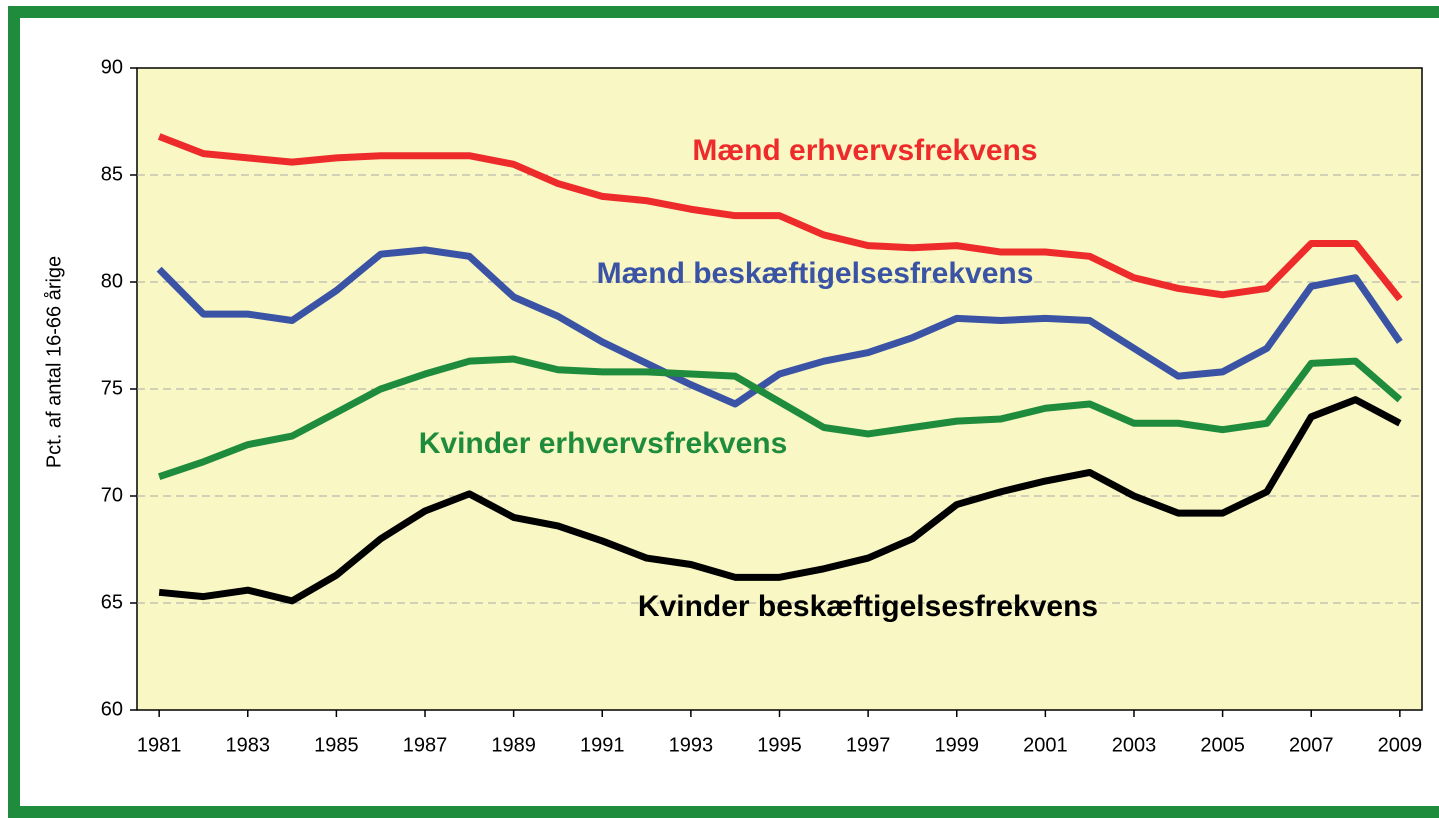 The image size is (1439, 818). Describe the element at coordinates (602, 745) in the screenshot. I see `x-tick-label: 1991` at that location.